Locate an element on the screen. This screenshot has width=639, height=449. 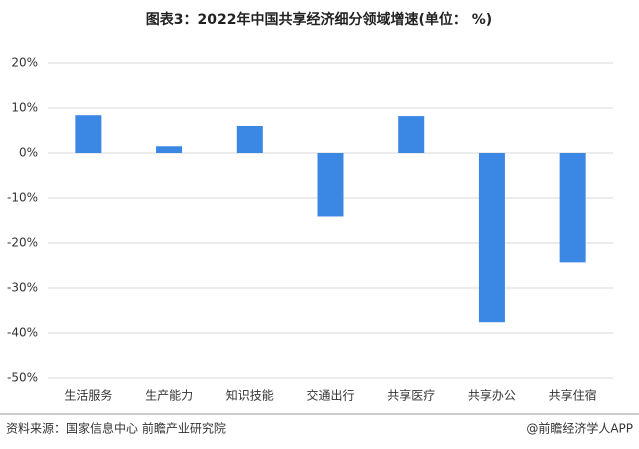
source: 资料来源：国家信息中心 前瞻产业研究院 is located at coordinates (116, 428).